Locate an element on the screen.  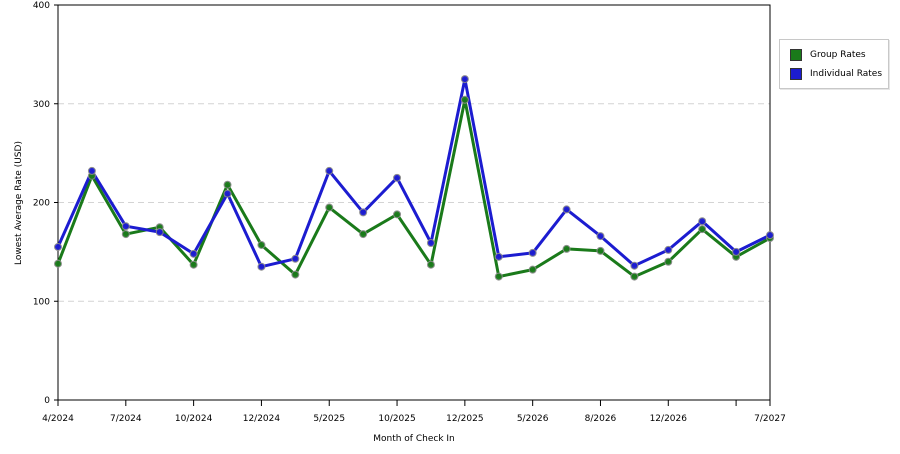
x-tick-label: 5/2026 is located at coordinates (533, 419).